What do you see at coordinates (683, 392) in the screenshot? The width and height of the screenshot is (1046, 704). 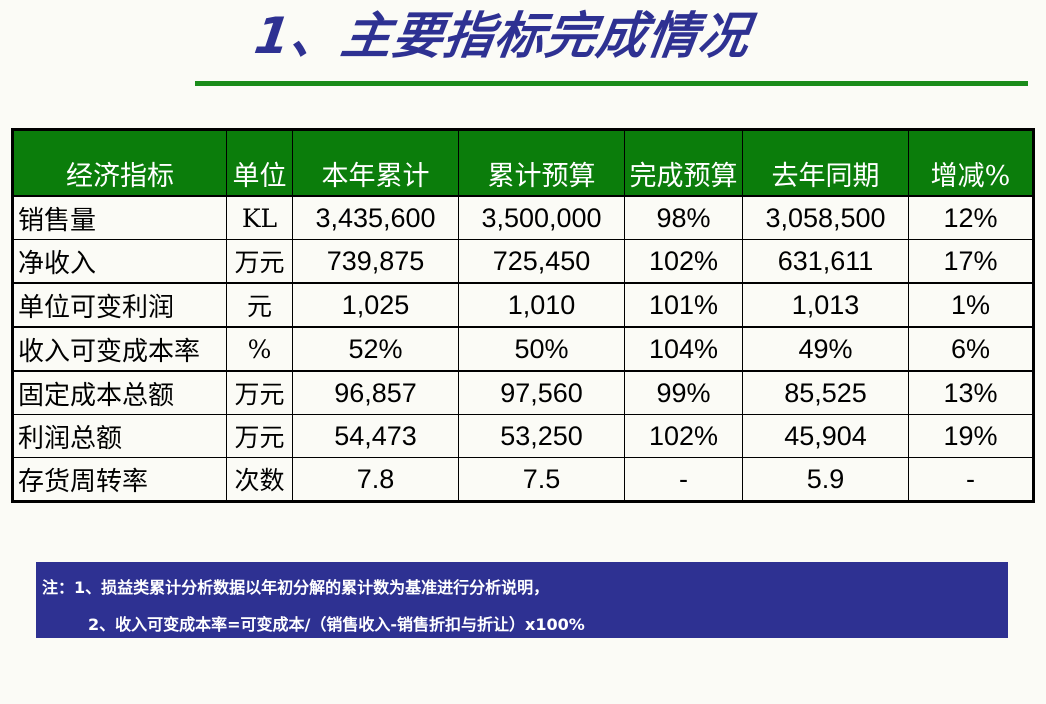 I see `cell-budget-completion: 99%` at bounding box center [683, 392].